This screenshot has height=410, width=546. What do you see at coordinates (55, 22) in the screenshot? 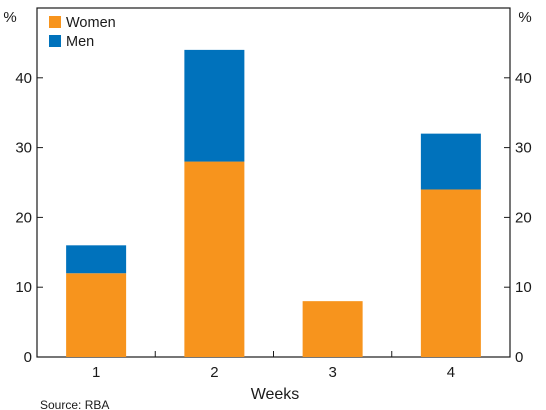
I see `legend-swatch-women` at bounding box center [55, 22].